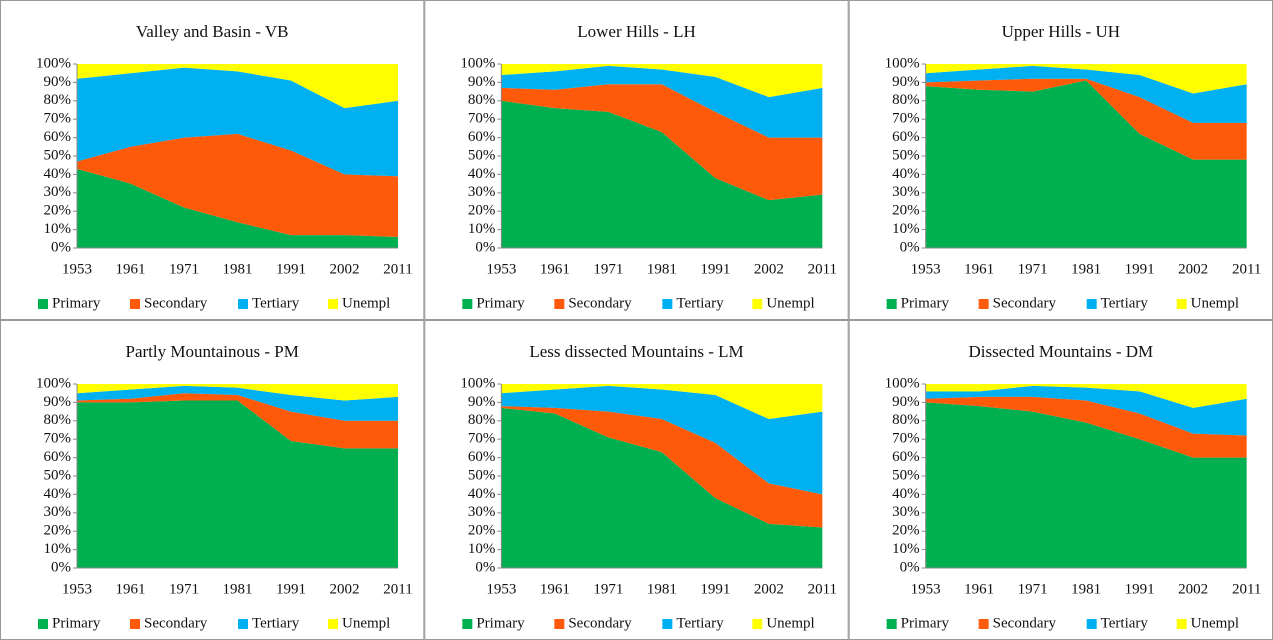 The width and height of the screenshot is (1273, 640). What do you see at coordinates (1061, 31) in the screenshot?
I see `chart-title: Upper Hills - UH` at bounding box center [1061, 31].